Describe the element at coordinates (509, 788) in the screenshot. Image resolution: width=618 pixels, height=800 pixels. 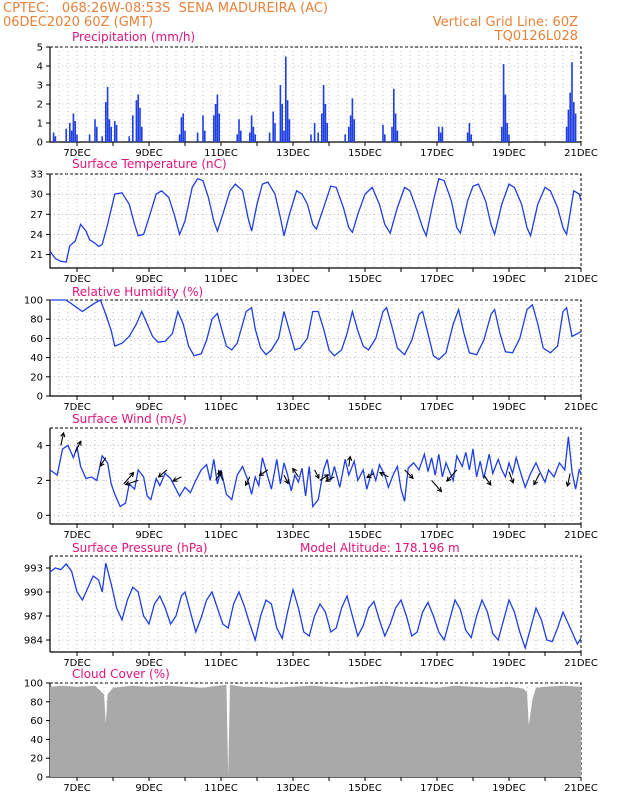
I see `cloud-xtick-label: 19DEC` at that location.